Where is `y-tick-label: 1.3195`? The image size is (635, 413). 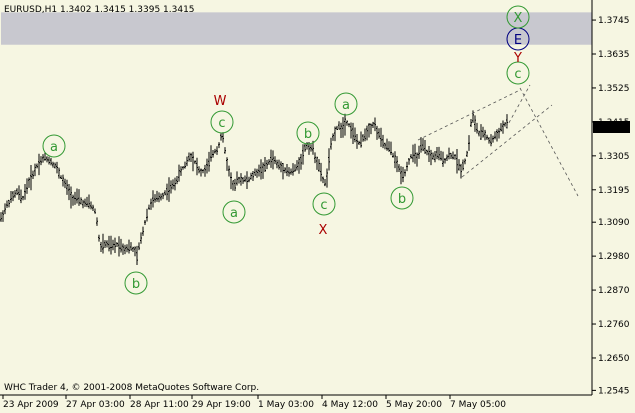
y-tick-label: 1.3195 is located at coordinates (614, 191).